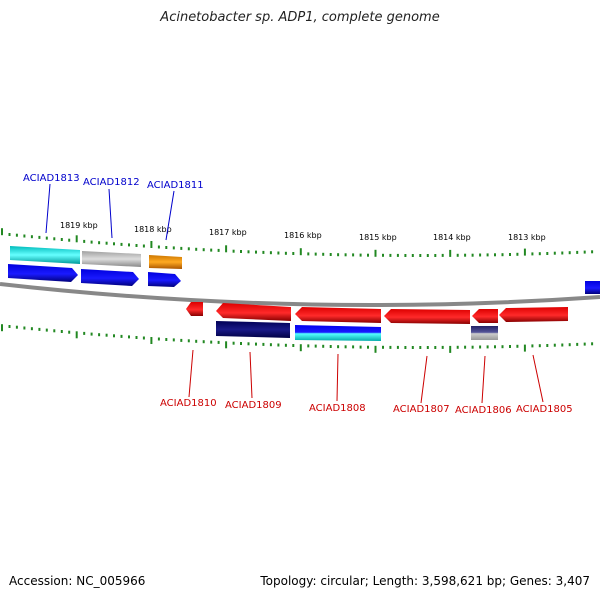 Image resolution: width=600 pixels, height=600 pixels. I want to click on leader-aciad1812, so click(110, 213).